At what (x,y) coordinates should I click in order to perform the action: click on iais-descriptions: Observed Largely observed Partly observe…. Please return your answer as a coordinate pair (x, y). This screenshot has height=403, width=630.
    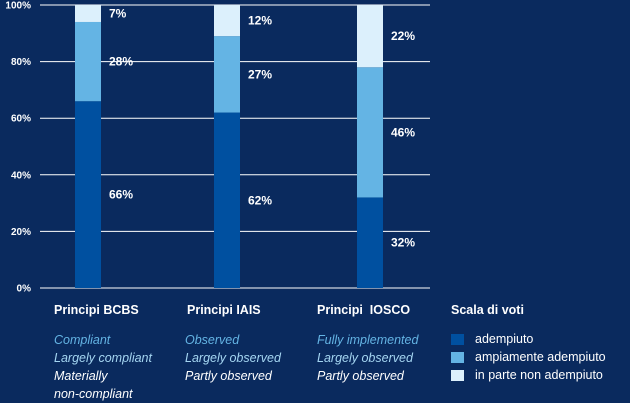
    Looking at the image, I should click on (233, 358).